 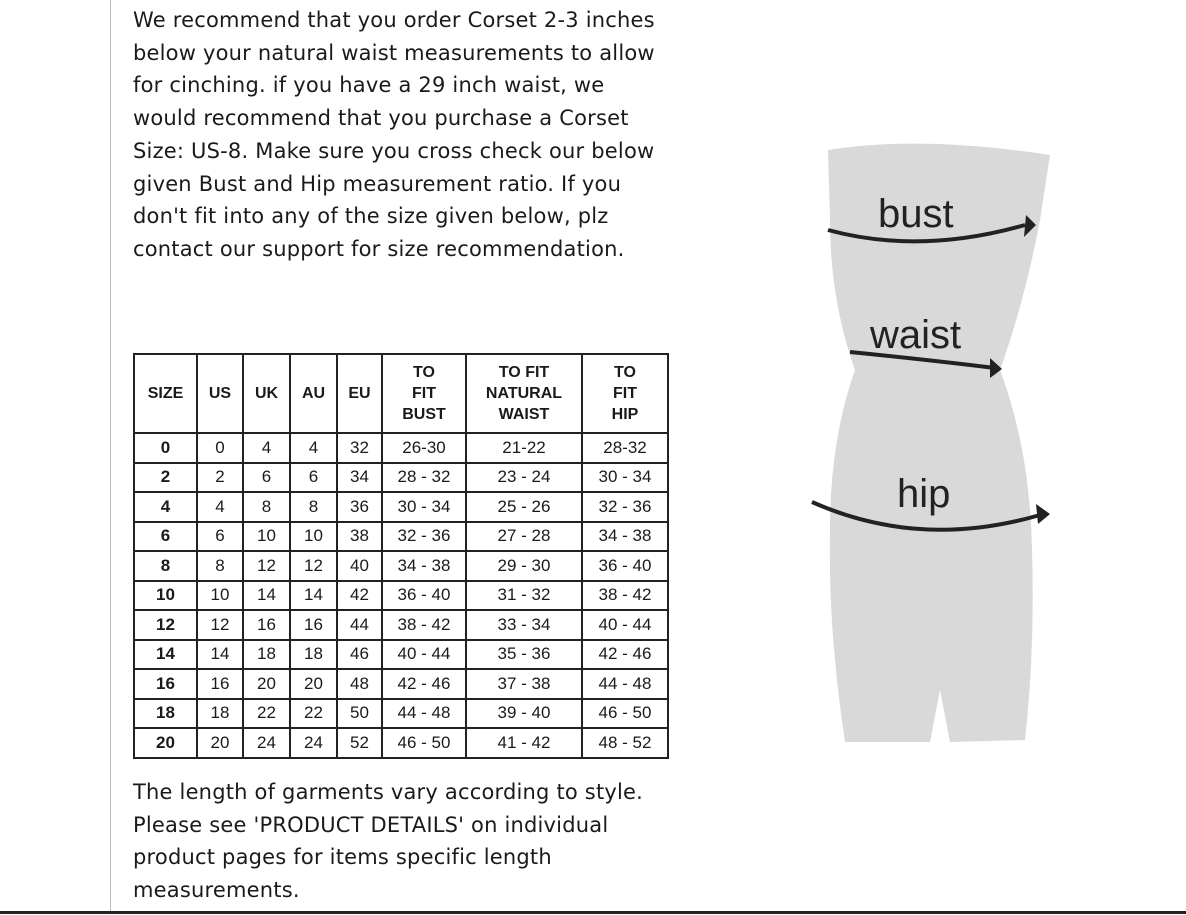 What do you see at coordinates (266, 393) in the screenshot?
I see `column-header: UK` at bounding box center [266, 393].